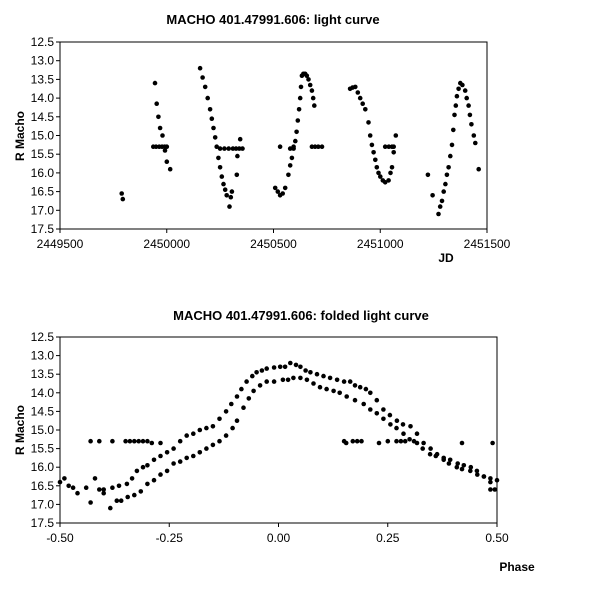 This screenshot has height=600, width=600. I want to click on chart-title: MACHO 401.47991.606: folded light curve, so click(301, 315).